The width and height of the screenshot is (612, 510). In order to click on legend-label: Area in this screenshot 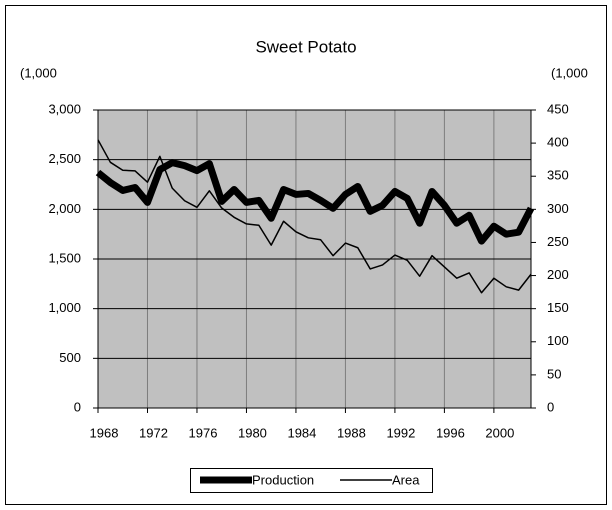, I will do `click(406, 479)`.